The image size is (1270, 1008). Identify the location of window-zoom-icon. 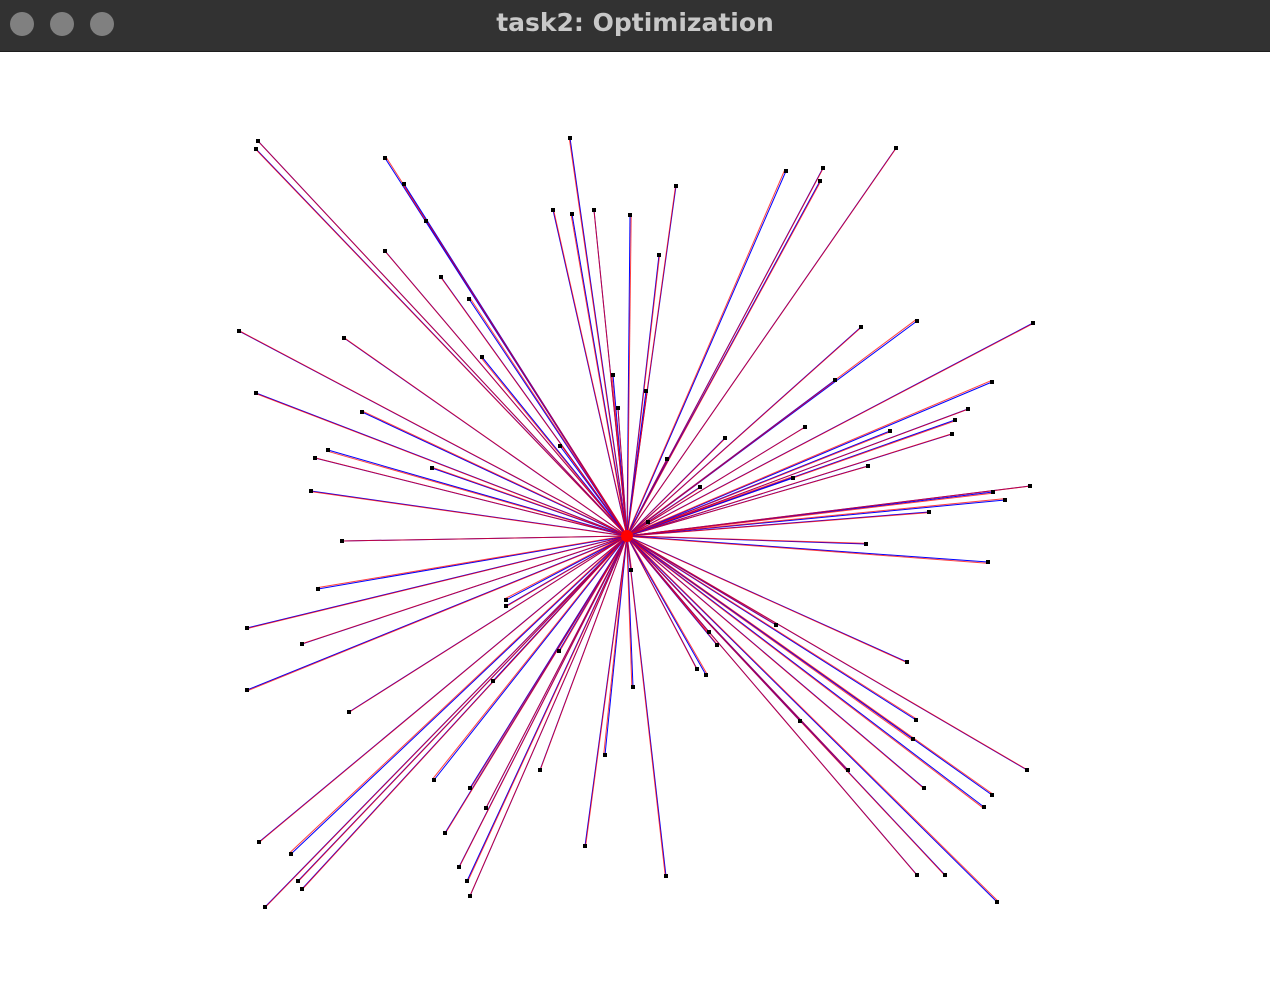
(102, 24).